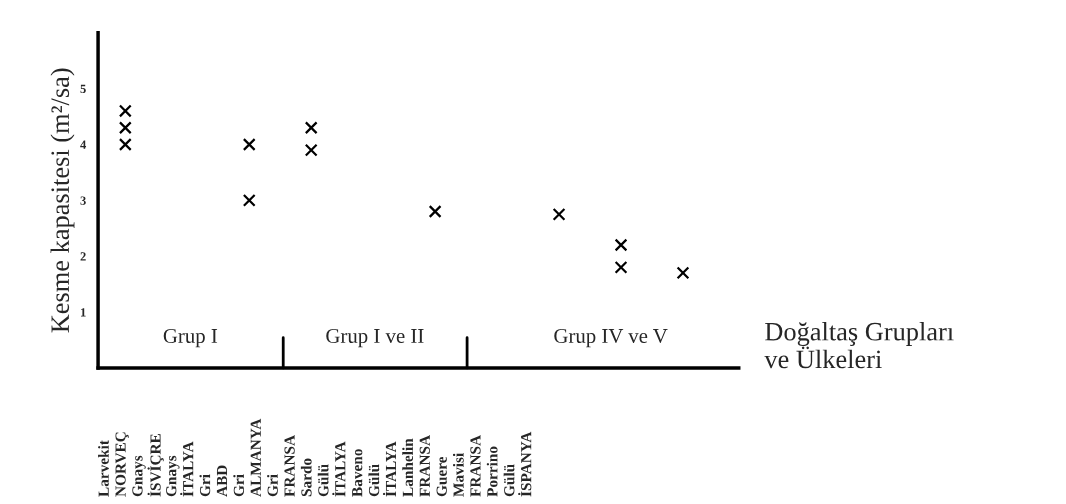  What do you see at coordinates (375, 338) in the screenshot?
I see `annotation: Grup I ve II` at bounding box center [375, 338].